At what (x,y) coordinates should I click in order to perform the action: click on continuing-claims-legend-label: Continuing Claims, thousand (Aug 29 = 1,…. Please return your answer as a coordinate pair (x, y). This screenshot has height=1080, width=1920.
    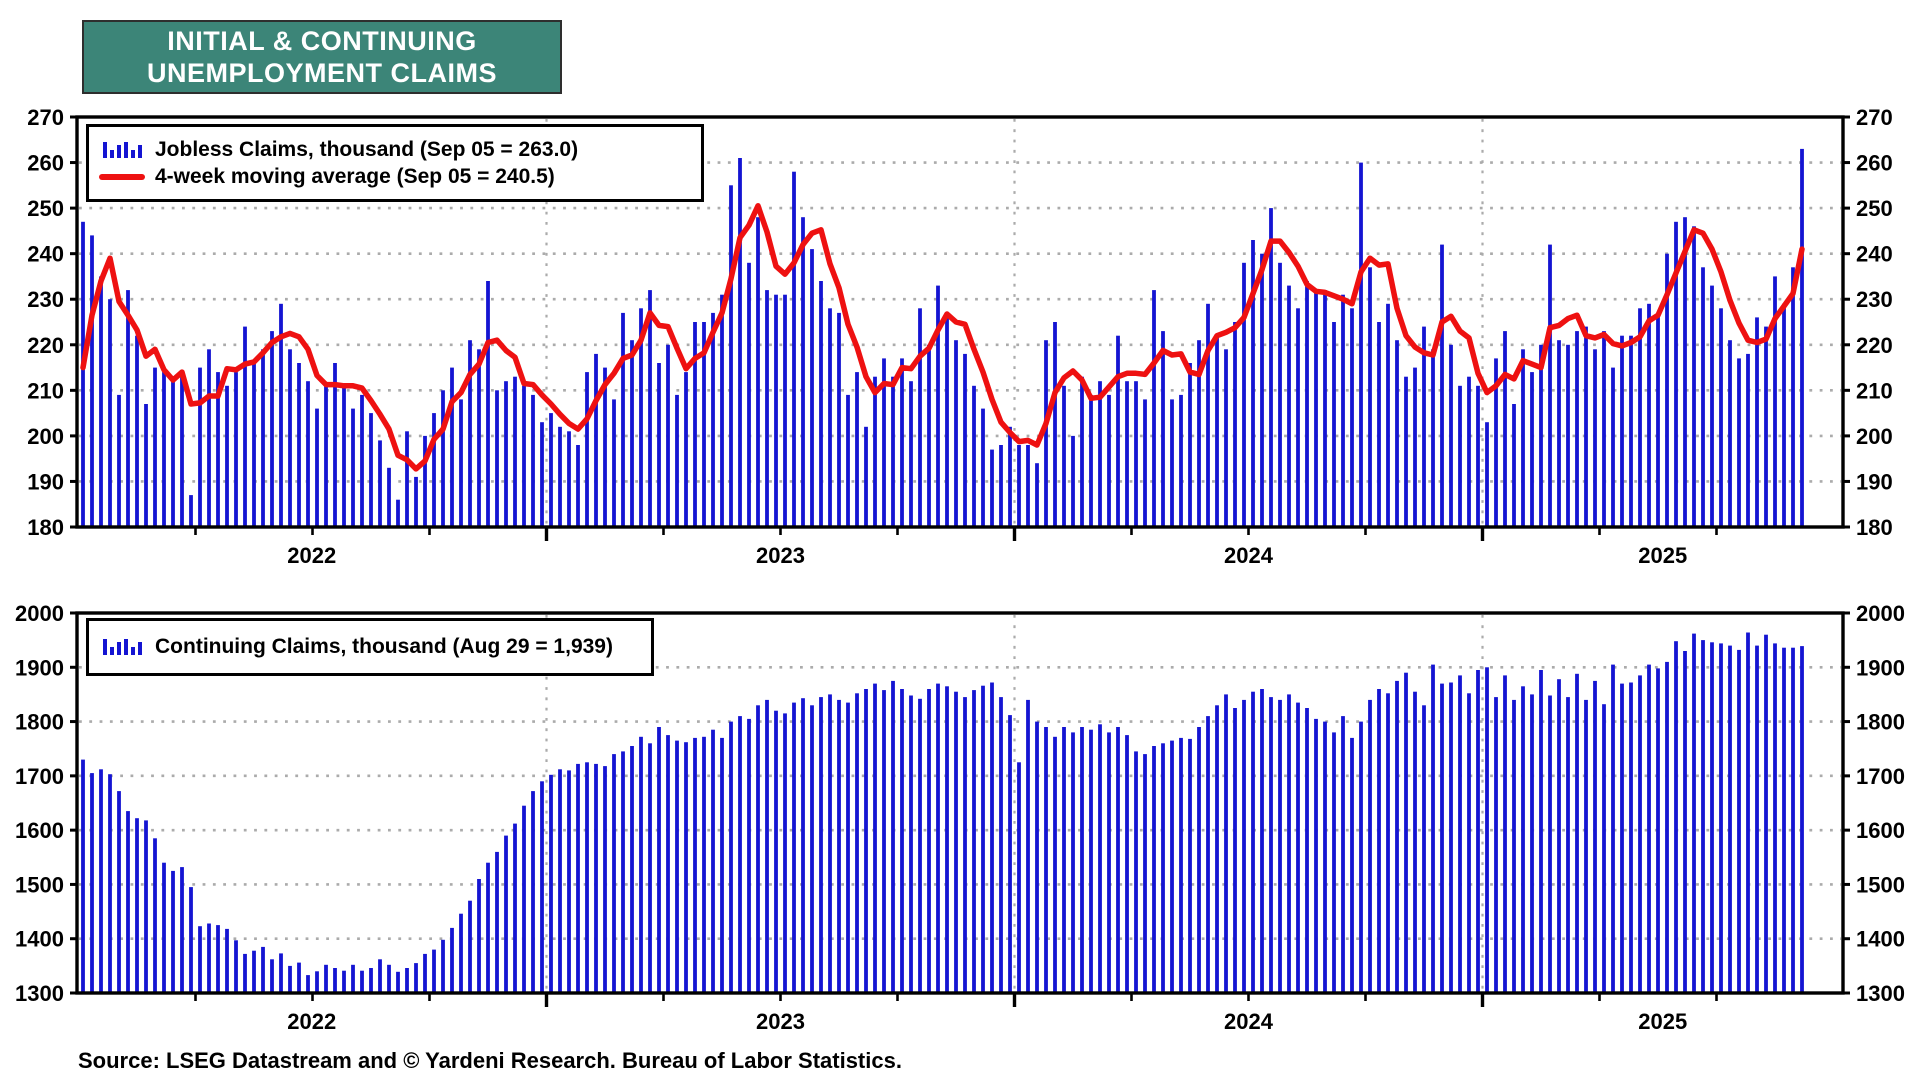
    Looking at the image, I should click on (384, 646).